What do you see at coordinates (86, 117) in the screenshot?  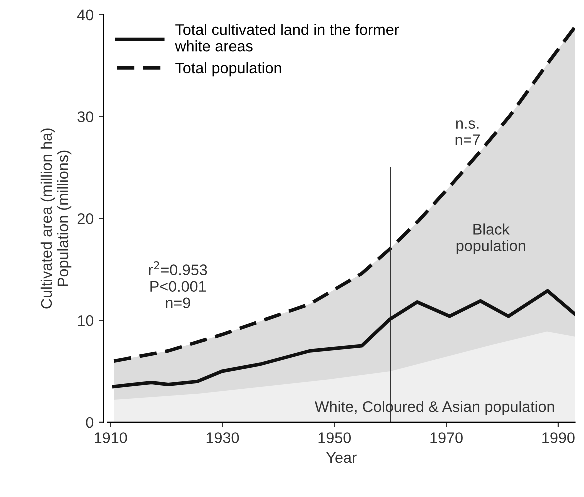 I see `y-tick-label: 30` at bounding box center [86, 117].